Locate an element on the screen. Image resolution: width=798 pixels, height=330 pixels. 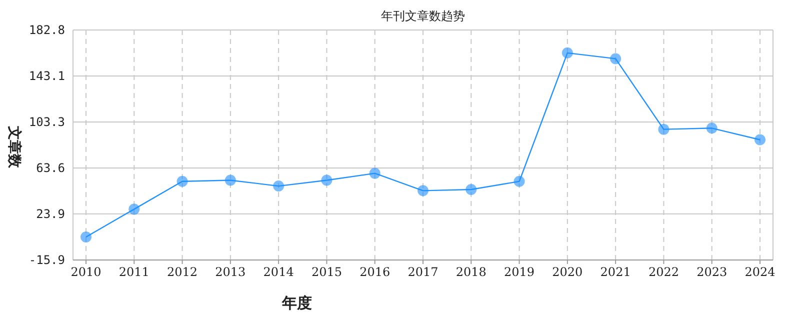
x-tick-label: 2015 is located at coordinates (326, 272).